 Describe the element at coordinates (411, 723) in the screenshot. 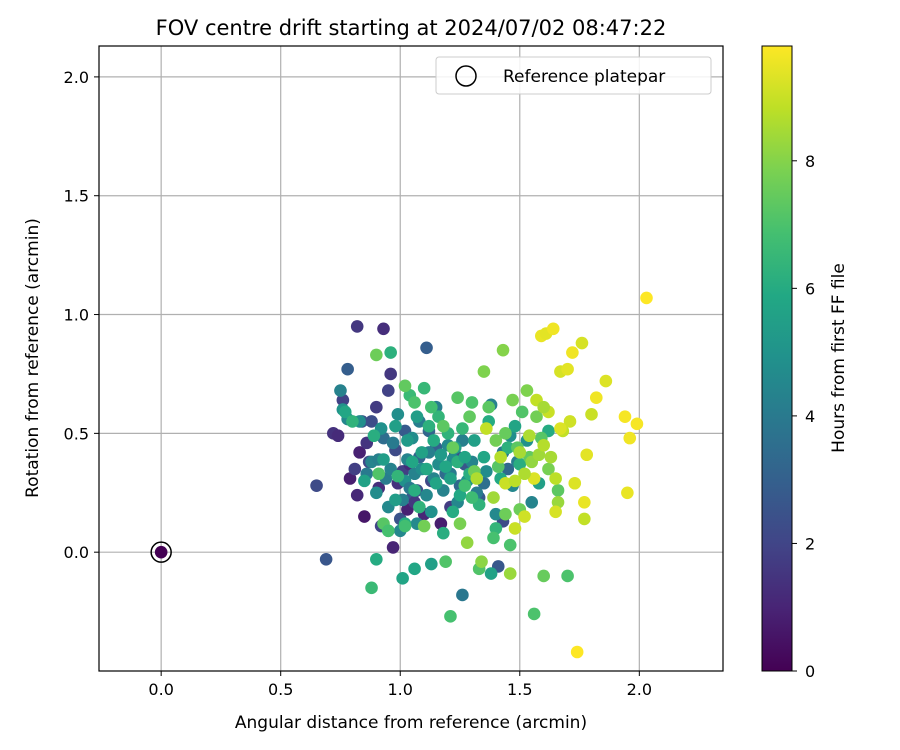

I see `x-axis-label: Angular distance from reference (arcmin)` at that location.